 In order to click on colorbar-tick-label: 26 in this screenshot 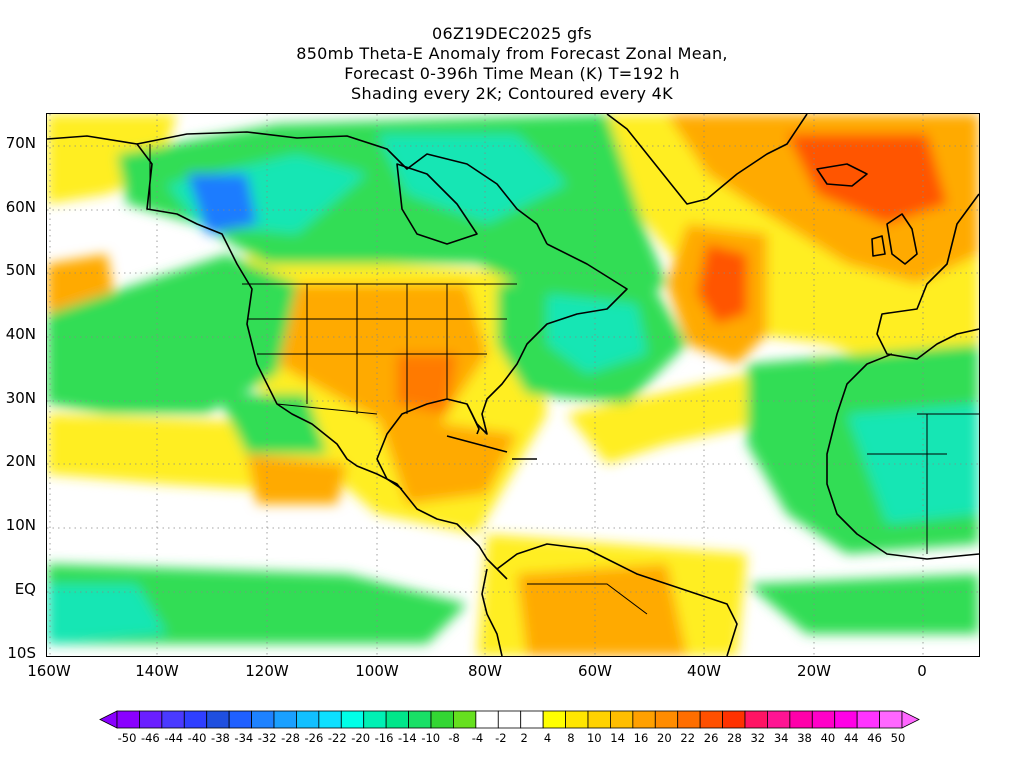, I will do `click(711, 738)`.